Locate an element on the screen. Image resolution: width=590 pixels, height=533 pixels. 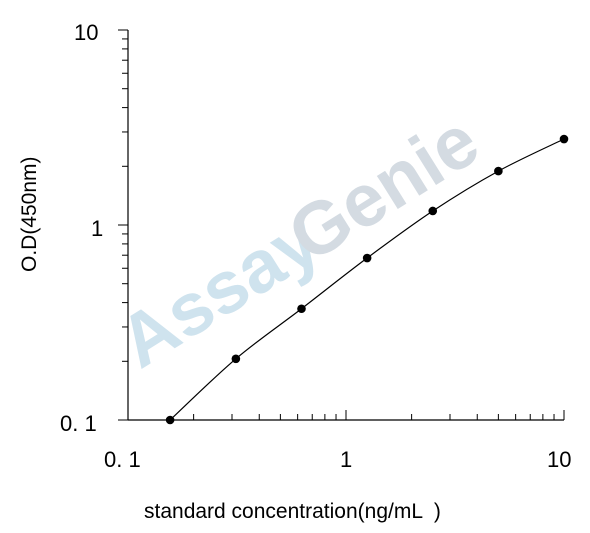
y-tick-label-10: 10 is located at coordinates (86, 32).